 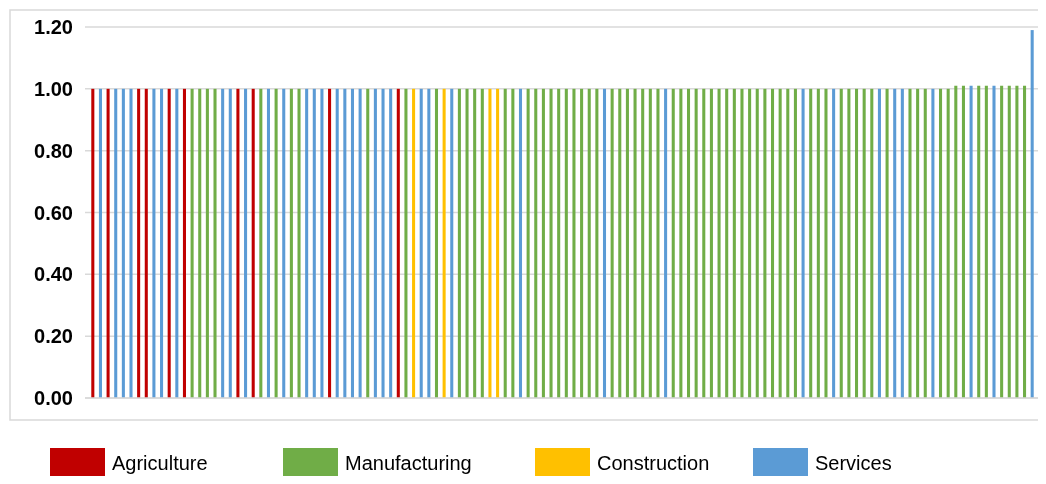 I want to click on y-tick-label: 0.20, so click(x=53, y=336).